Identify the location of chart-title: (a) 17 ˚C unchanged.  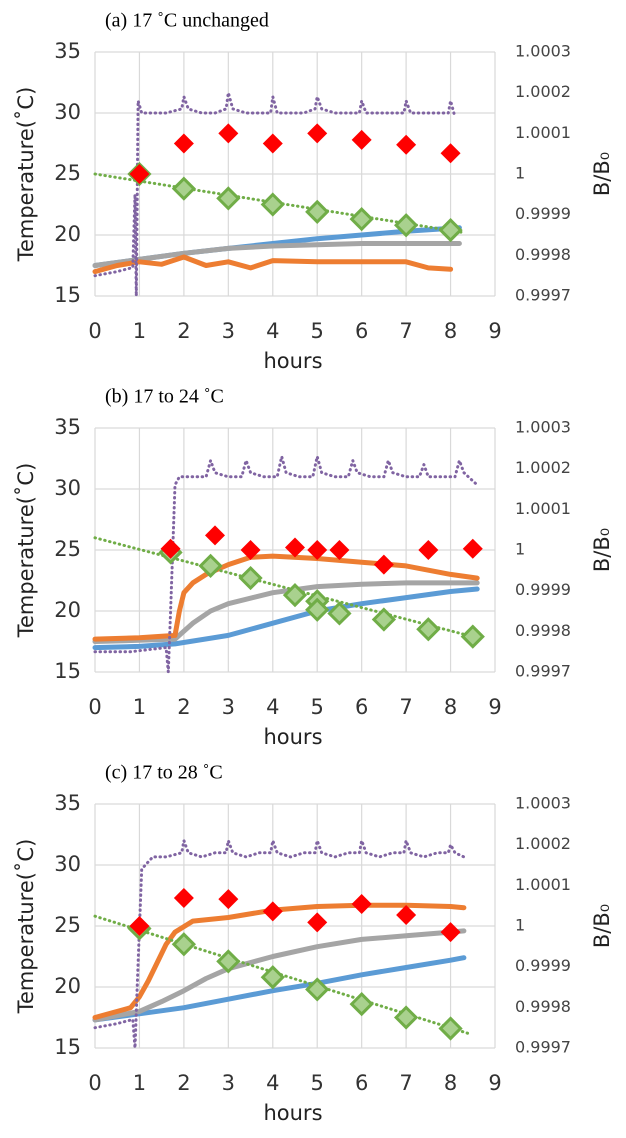
(187, 21).